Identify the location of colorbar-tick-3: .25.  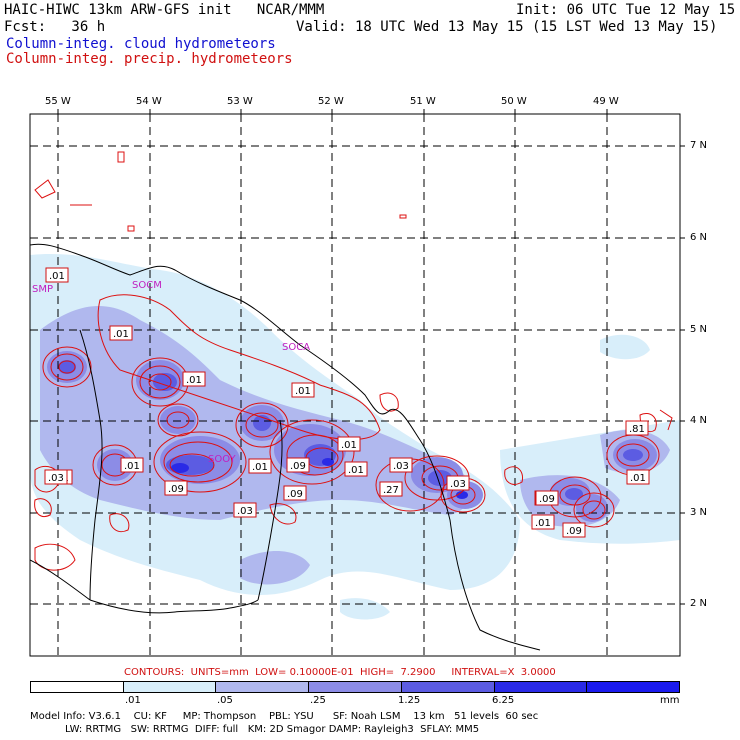
(318, 700).